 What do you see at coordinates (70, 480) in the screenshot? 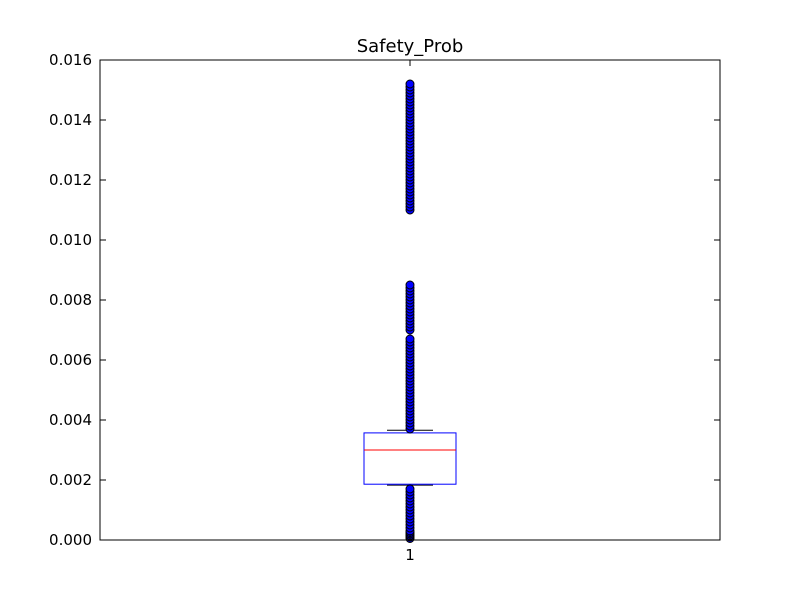
I see `y-tick-label: 0.002` at bounding box center [70, 480].